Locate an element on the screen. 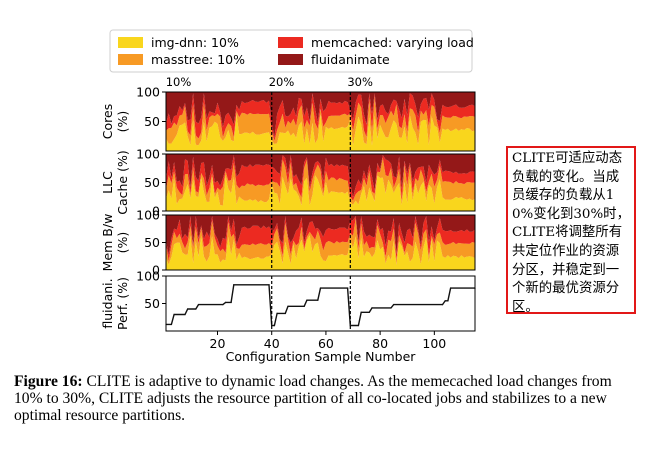 This screenshot has height=457, width=652. load-label: 30% is located at coordinates (360, 82).